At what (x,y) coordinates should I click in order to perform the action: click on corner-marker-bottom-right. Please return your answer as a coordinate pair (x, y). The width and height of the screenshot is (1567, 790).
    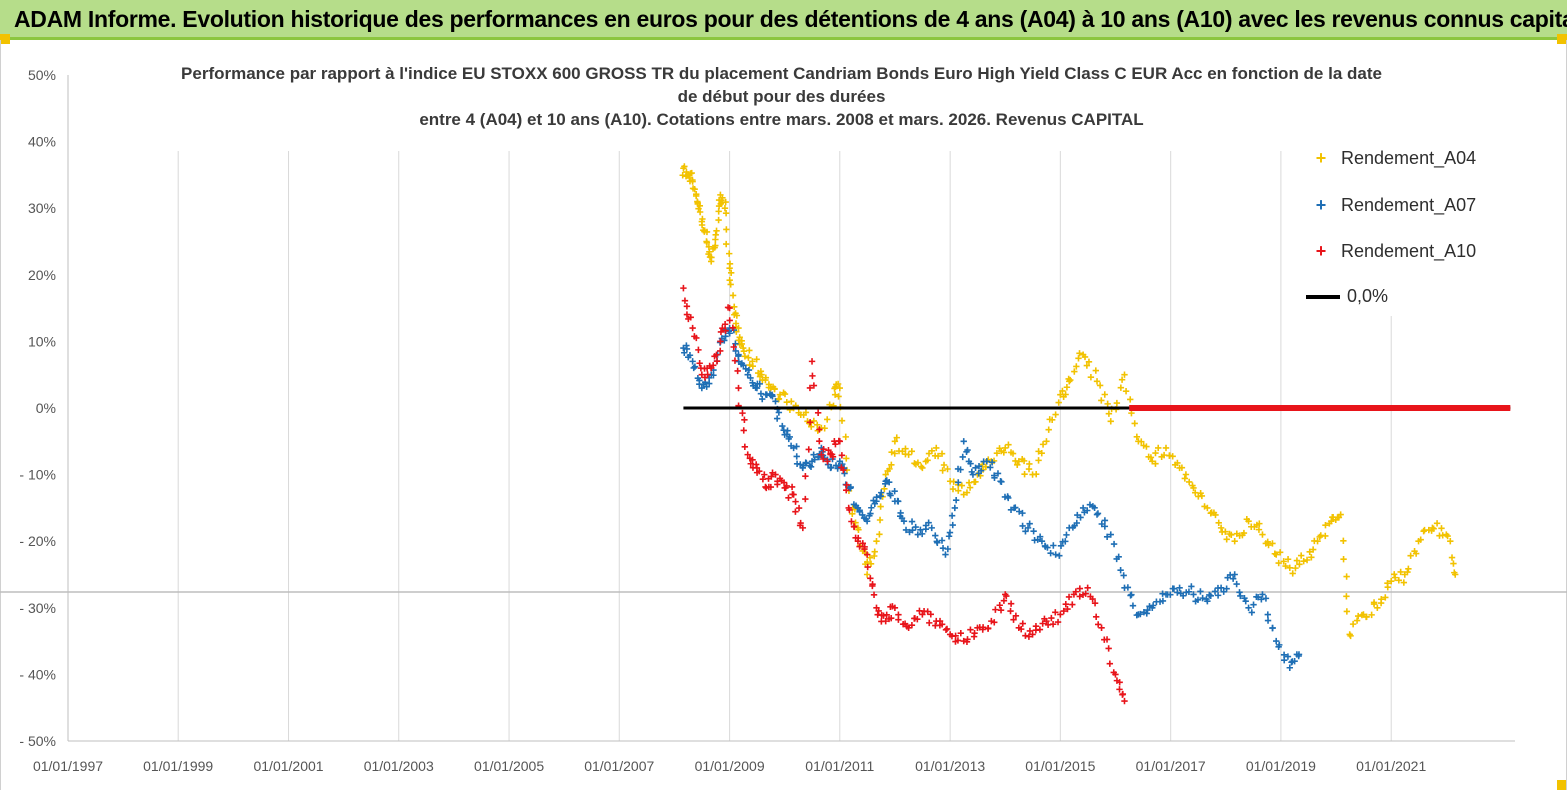
    Looking at the image, I should click on (1562, 785).